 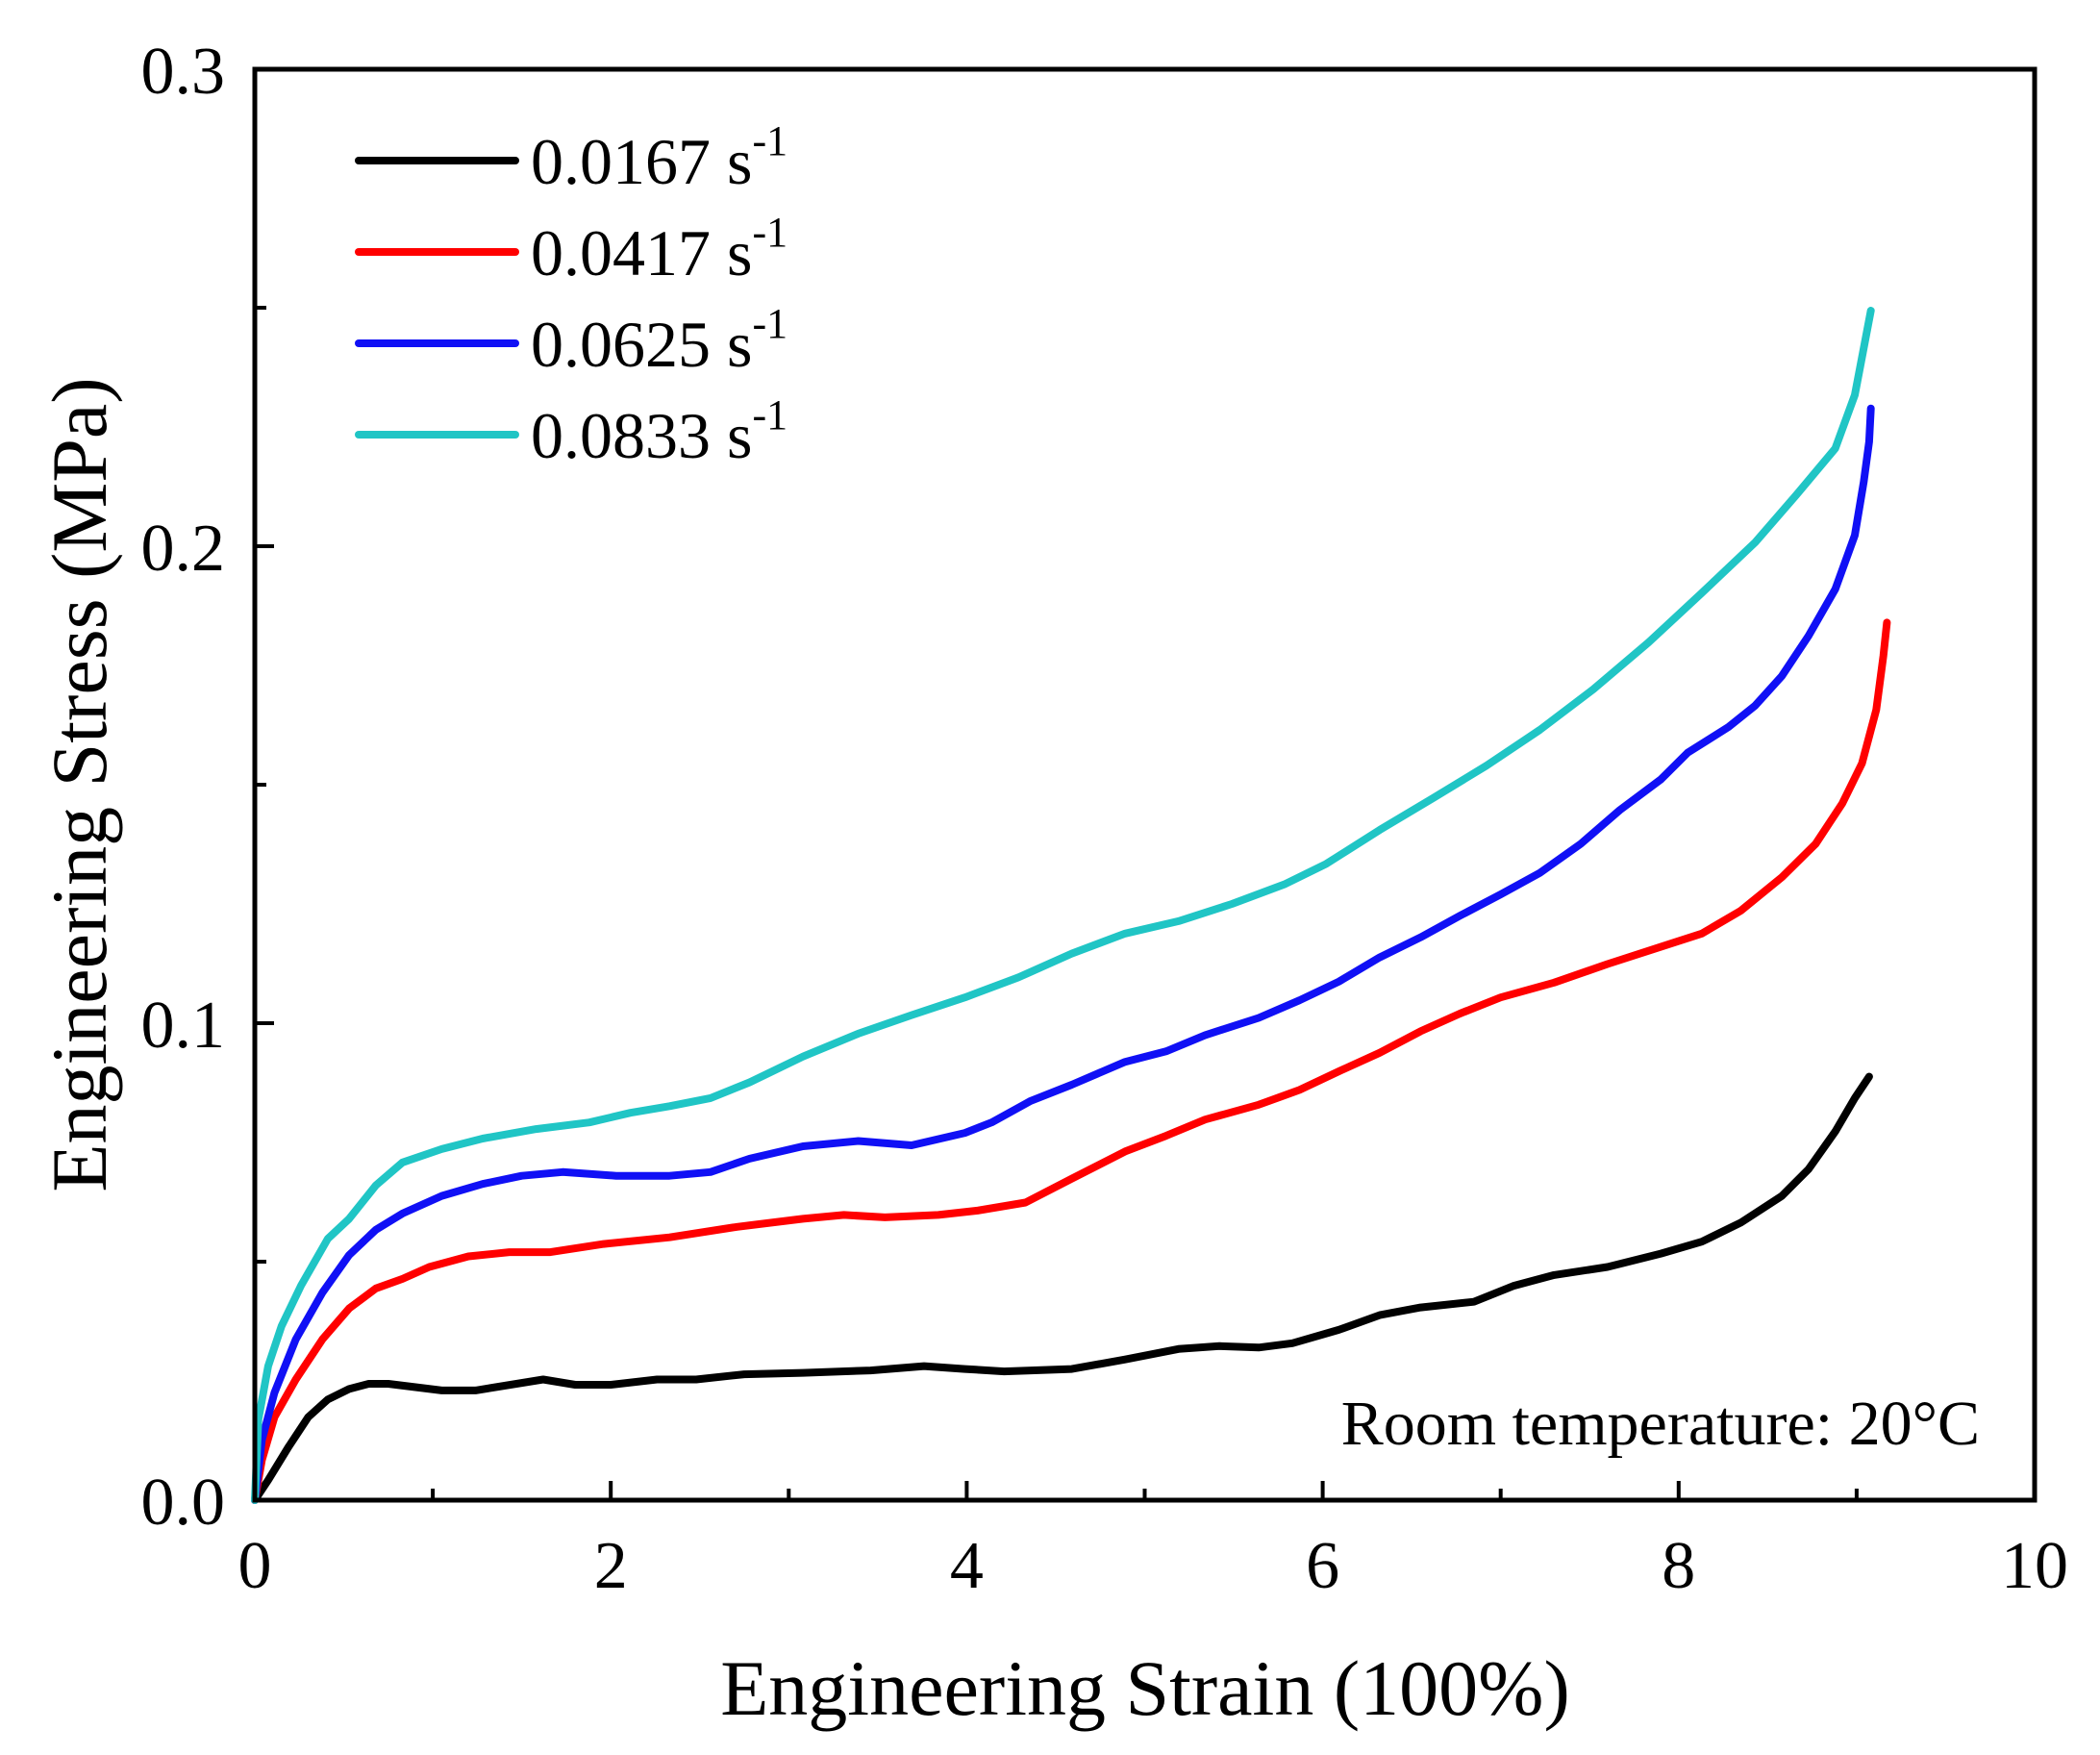 I want to click on legend: 0.0167 s-10.0417 s-10.0625 s-10.0833 s-1, so click(x=571, y=294).